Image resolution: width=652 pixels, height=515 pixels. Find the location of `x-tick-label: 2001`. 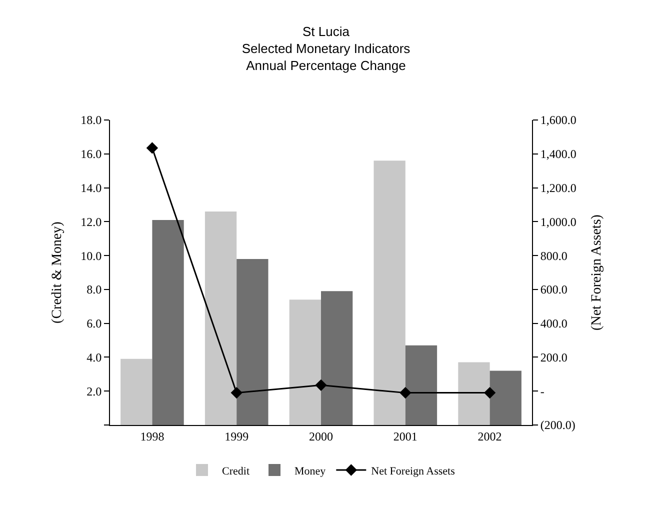

x-tick-label: 2001 is located at coordinates (405, 436).